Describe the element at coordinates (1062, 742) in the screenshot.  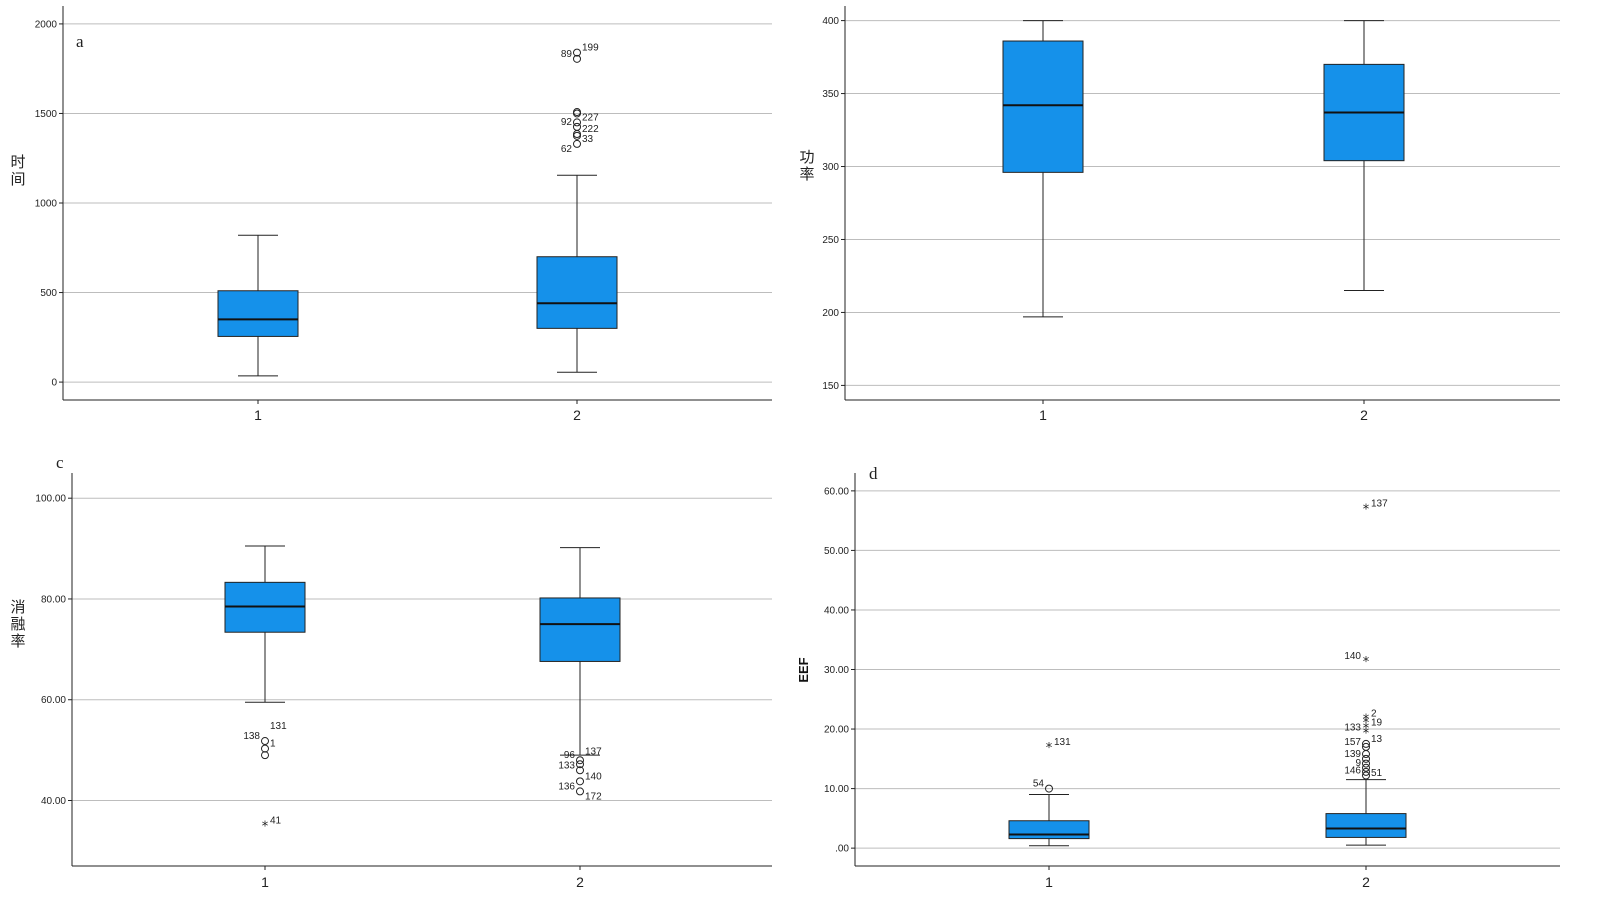
I see `outlier-label: 131` at that location.